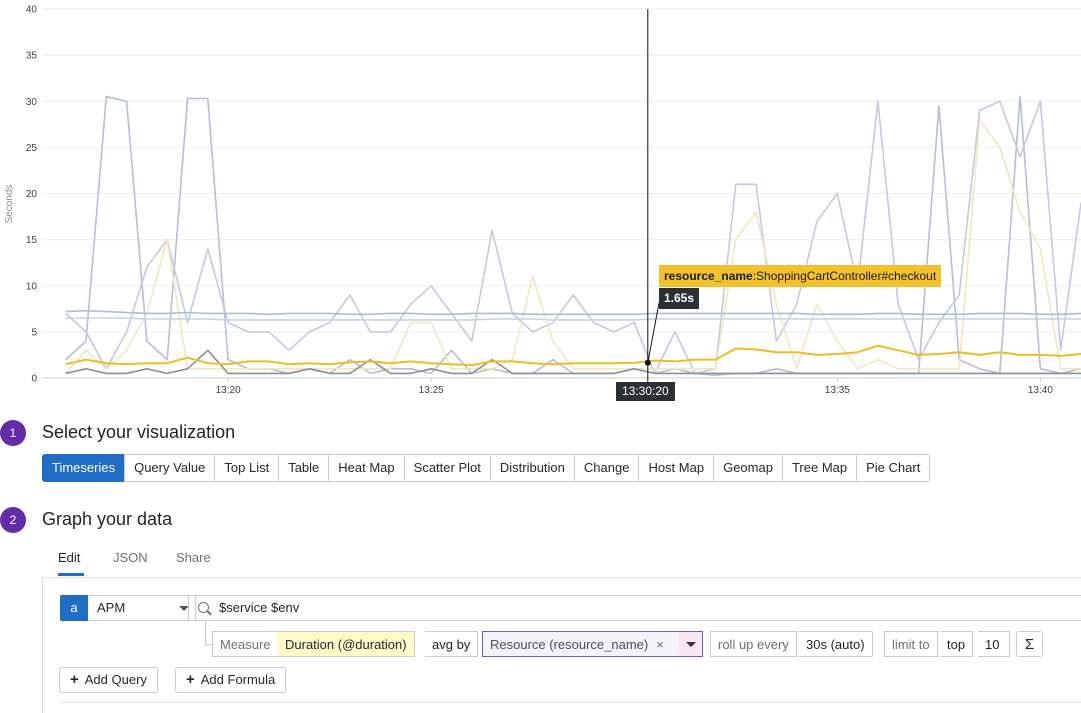 The width and height of the screenshot is (1081, 713). I want to click on tooltip-resource-value: :ShoppingCartController#checkout, so click(844, 276).